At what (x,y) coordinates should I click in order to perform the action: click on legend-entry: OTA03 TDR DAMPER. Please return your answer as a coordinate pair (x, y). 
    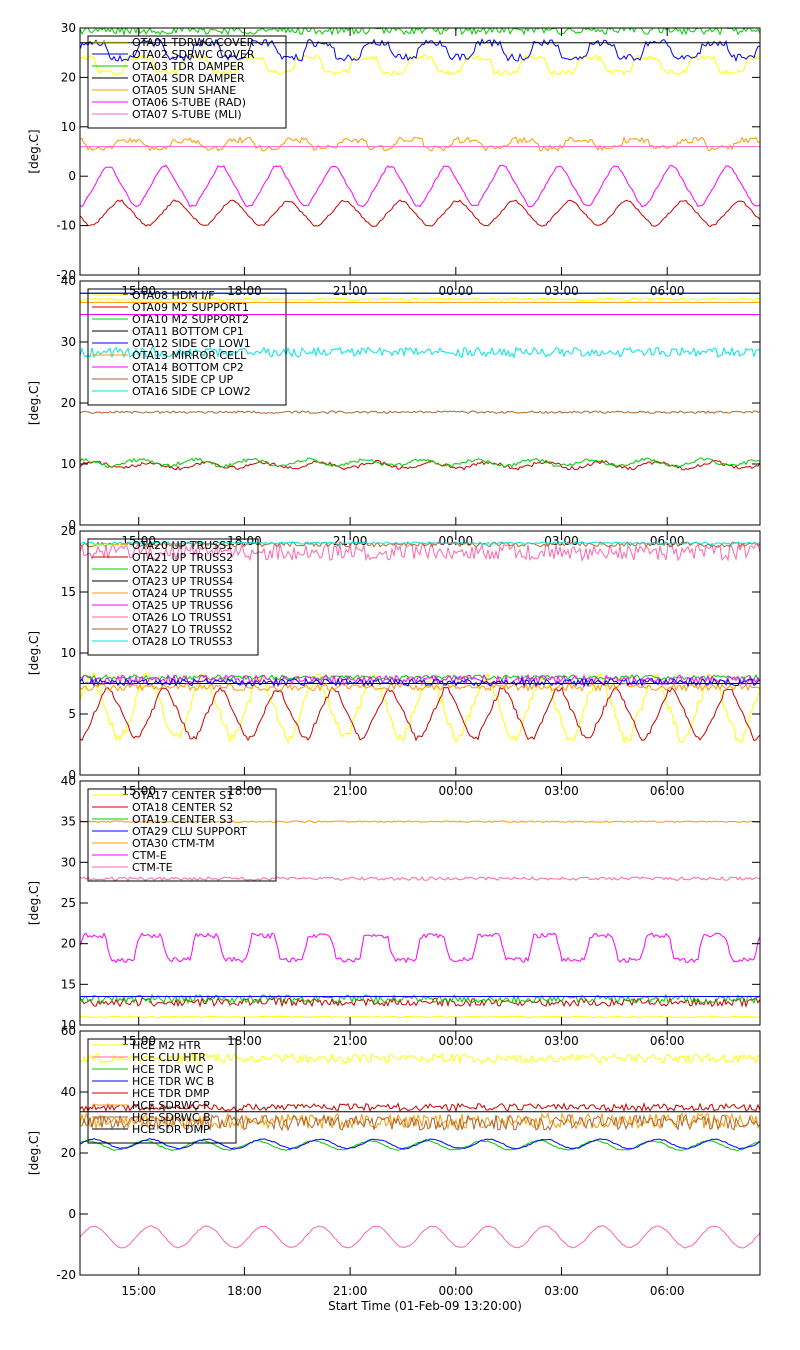
    Looking at the image, I should click on (188, 66).